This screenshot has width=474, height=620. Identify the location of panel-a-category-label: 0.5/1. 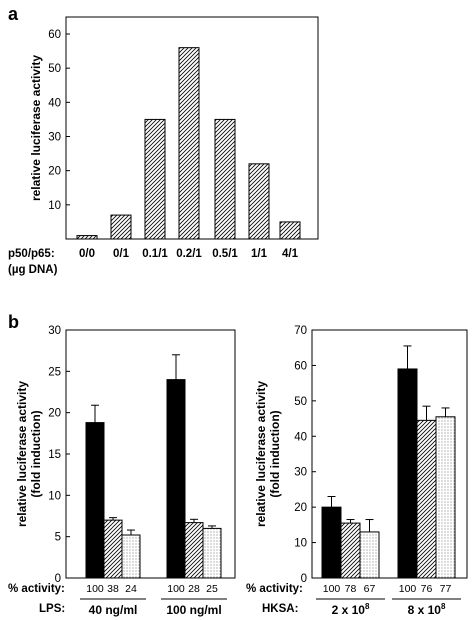
(225, 254).